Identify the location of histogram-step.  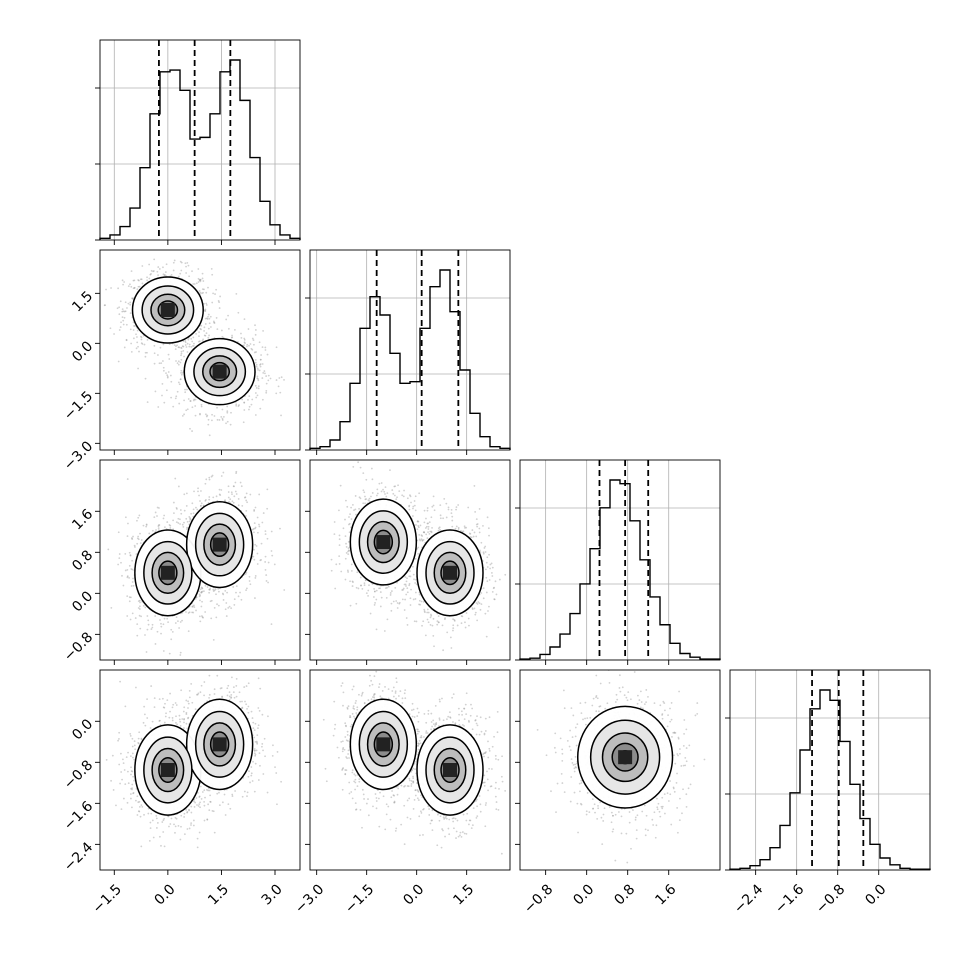
(410, 359).